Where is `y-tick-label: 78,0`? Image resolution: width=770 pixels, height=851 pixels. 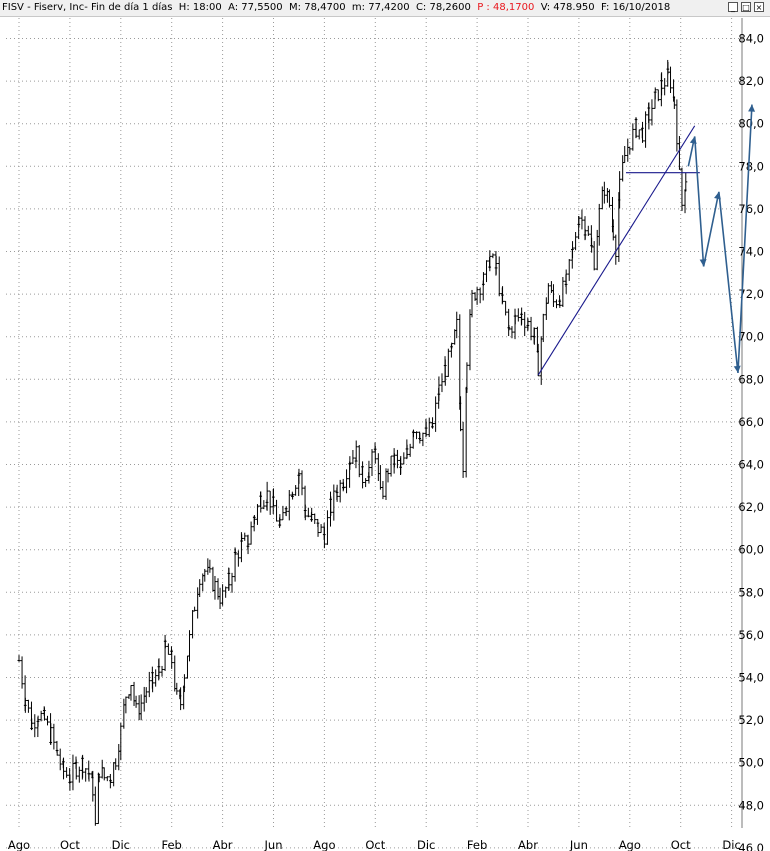 y-tick-label: 78,0 is located at coordinates (751, 166).